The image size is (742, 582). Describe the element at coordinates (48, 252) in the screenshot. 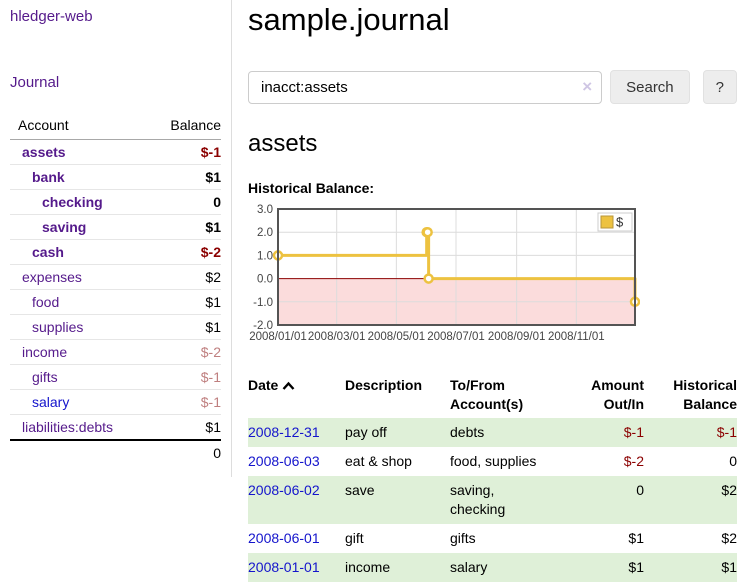

I see `account-link: cash` at that location.